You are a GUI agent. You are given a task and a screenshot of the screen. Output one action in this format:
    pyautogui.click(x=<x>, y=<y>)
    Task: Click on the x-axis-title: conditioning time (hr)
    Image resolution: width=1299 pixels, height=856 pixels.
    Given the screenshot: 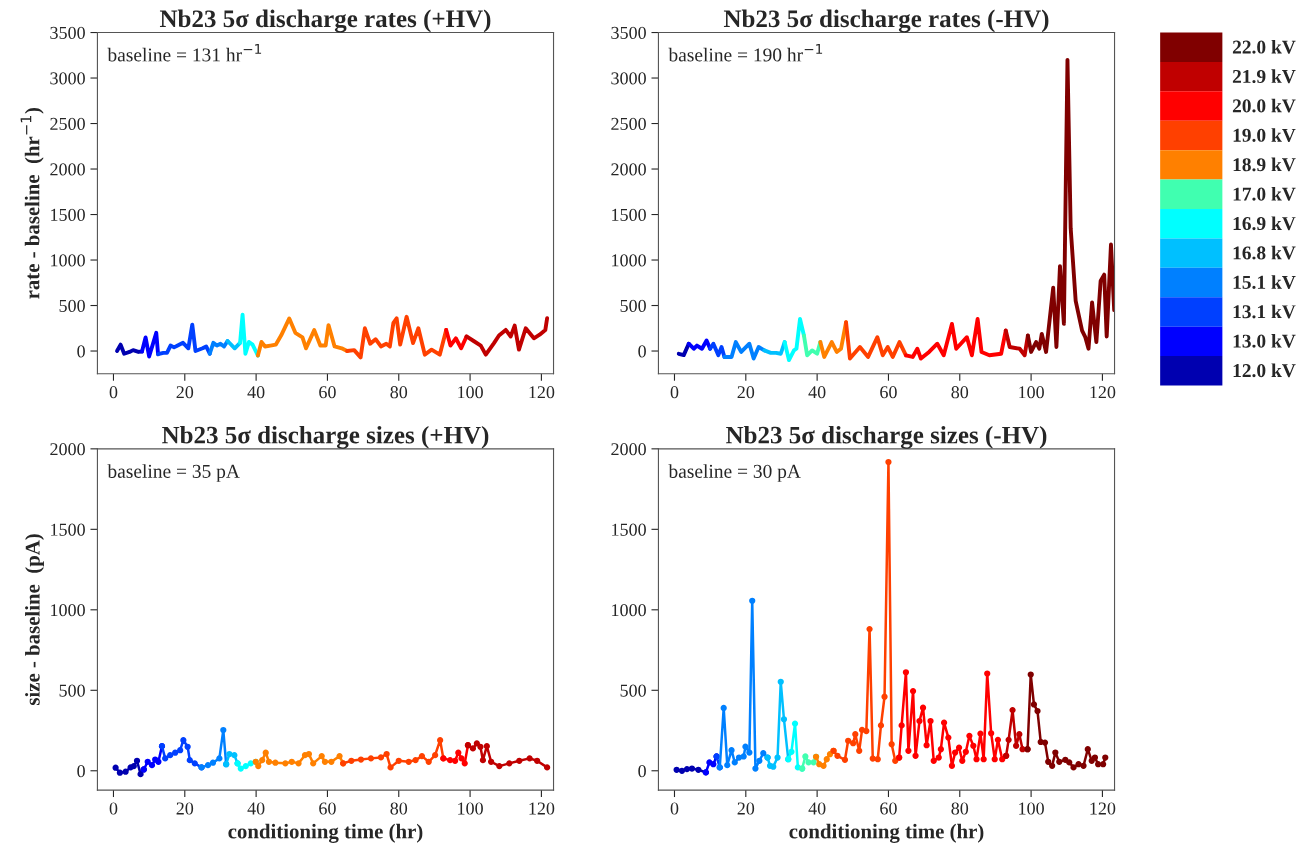 What is the action you would take?
    pyautogui.click(x=325, y=833)
    